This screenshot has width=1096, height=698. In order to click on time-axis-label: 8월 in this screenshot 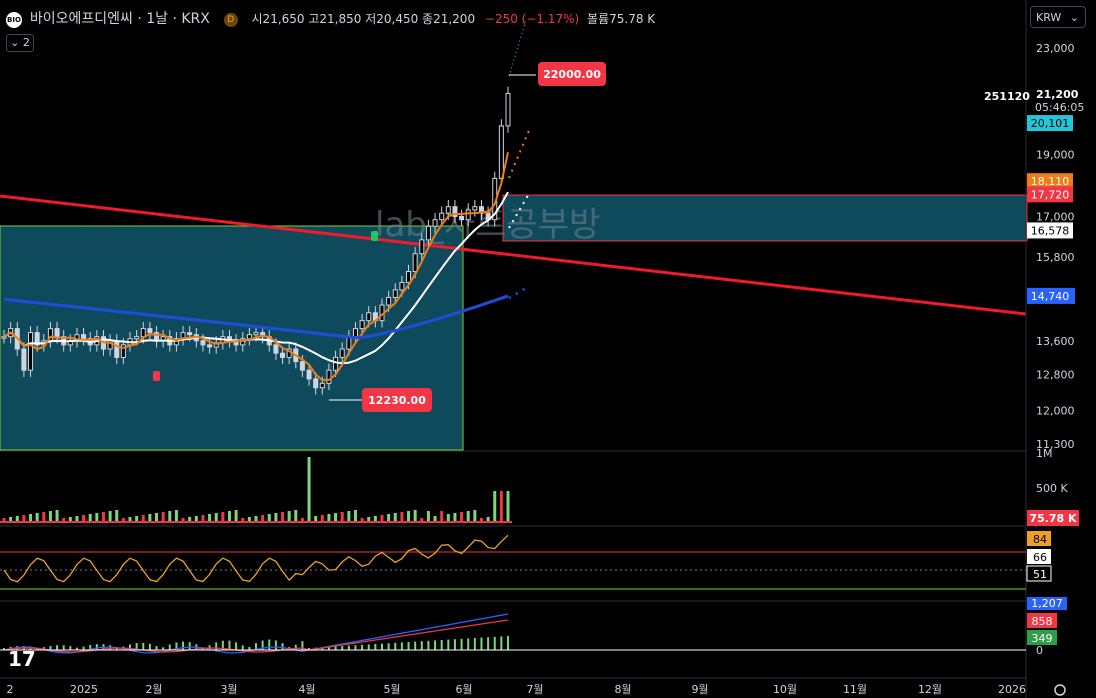, I will do `click(622, 689)`.